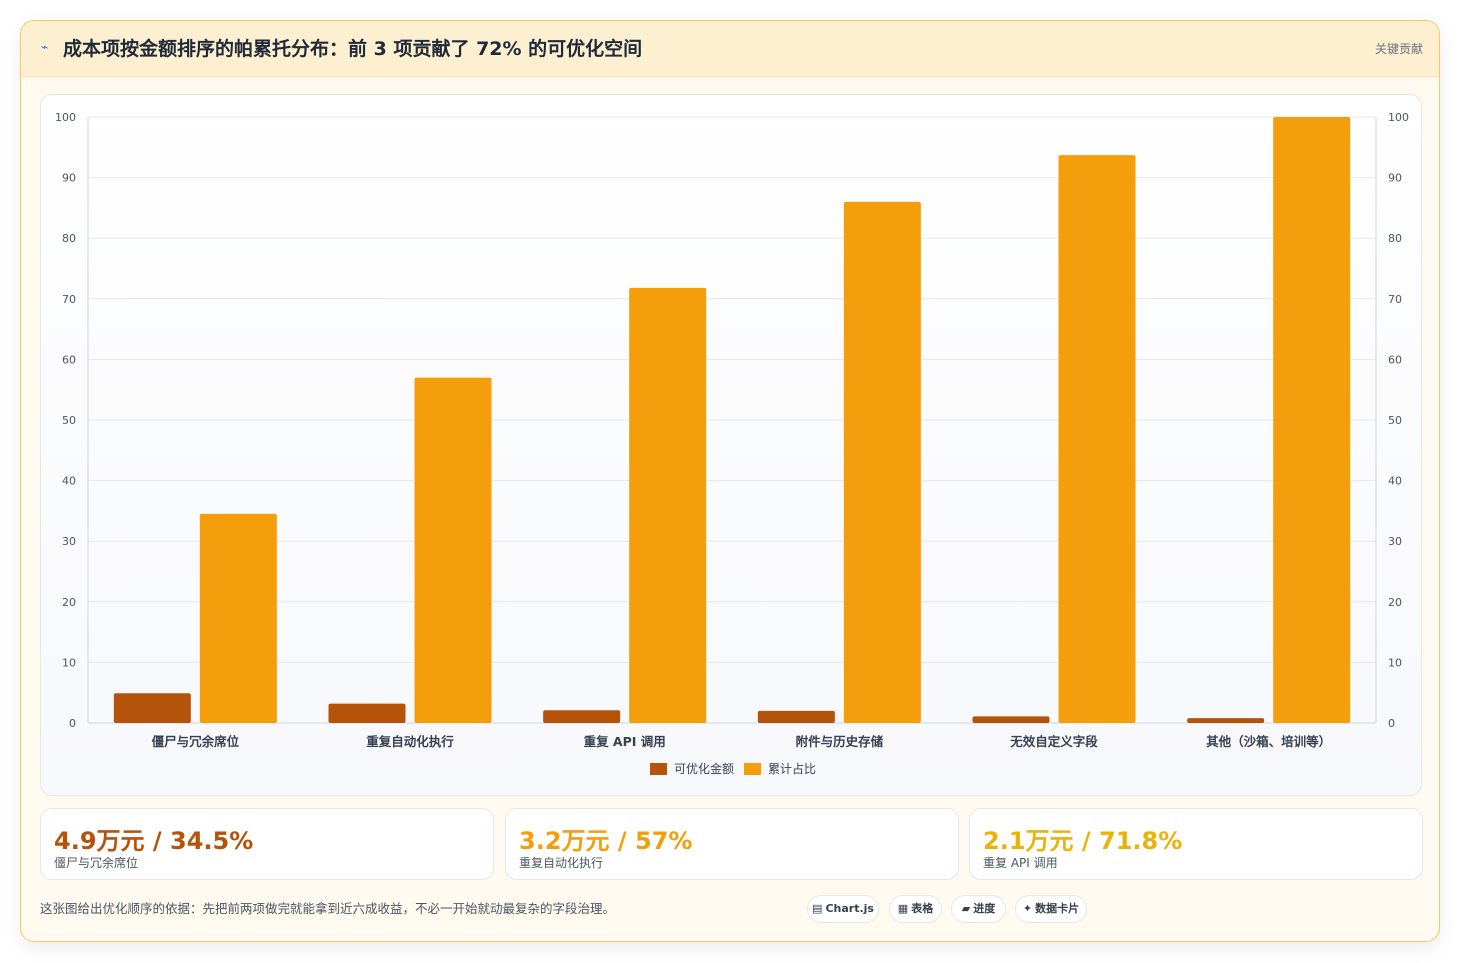 The image size is (1462, 963). I want to click on y2-tick-label: 100, so click(1398, 117).